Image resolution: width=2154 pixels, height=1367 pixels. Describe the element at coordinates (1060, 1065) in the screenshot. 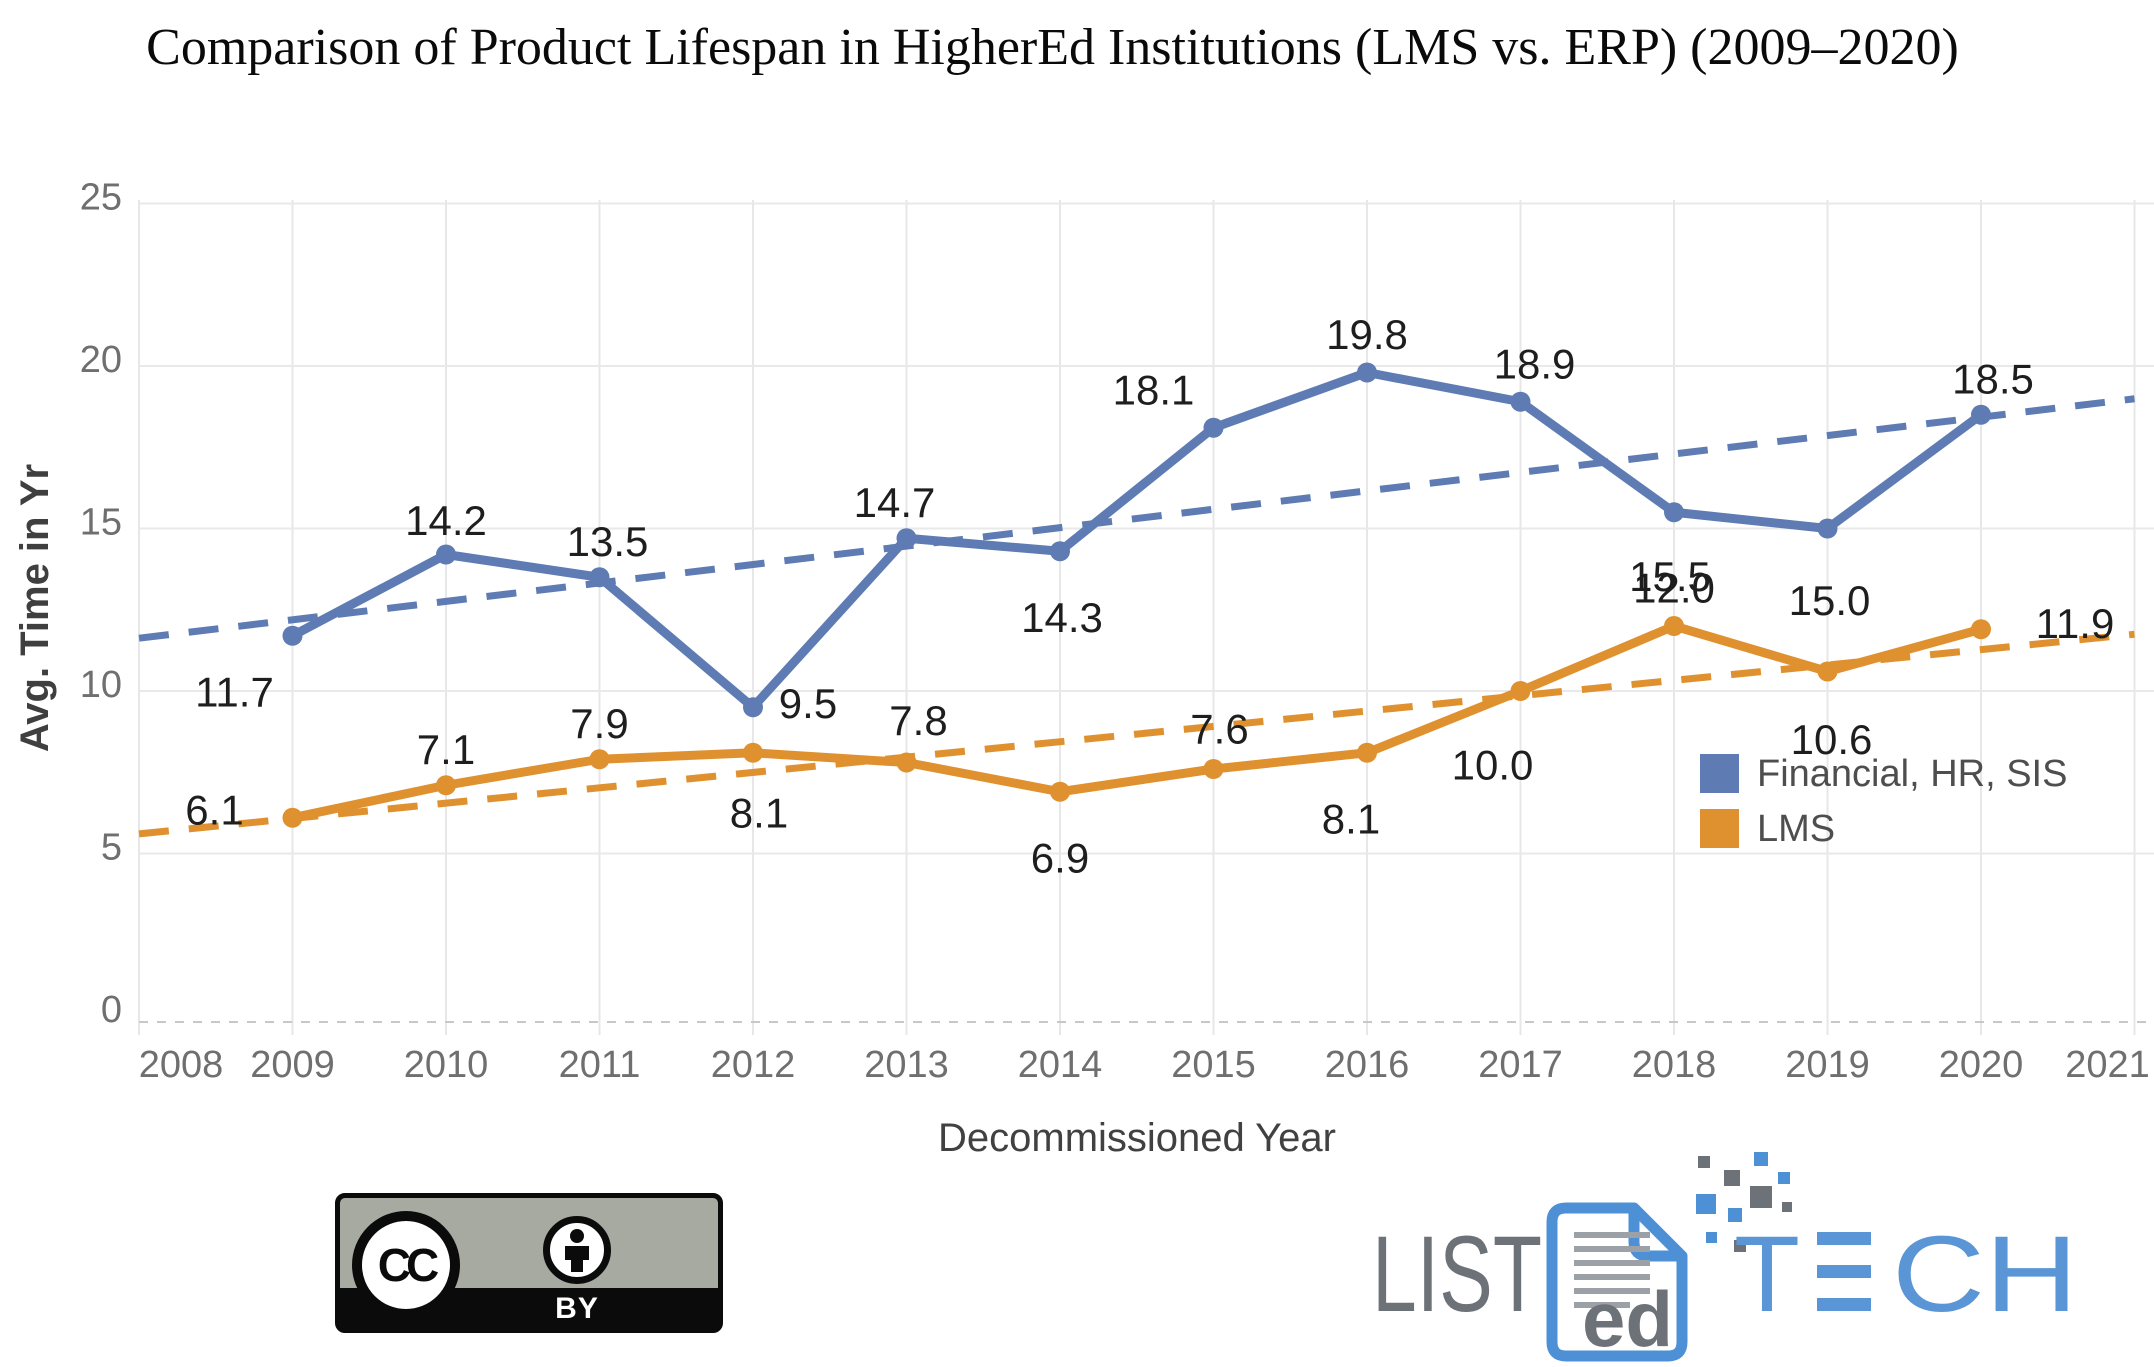

I see `x-tick-2014: 2014` at that location.